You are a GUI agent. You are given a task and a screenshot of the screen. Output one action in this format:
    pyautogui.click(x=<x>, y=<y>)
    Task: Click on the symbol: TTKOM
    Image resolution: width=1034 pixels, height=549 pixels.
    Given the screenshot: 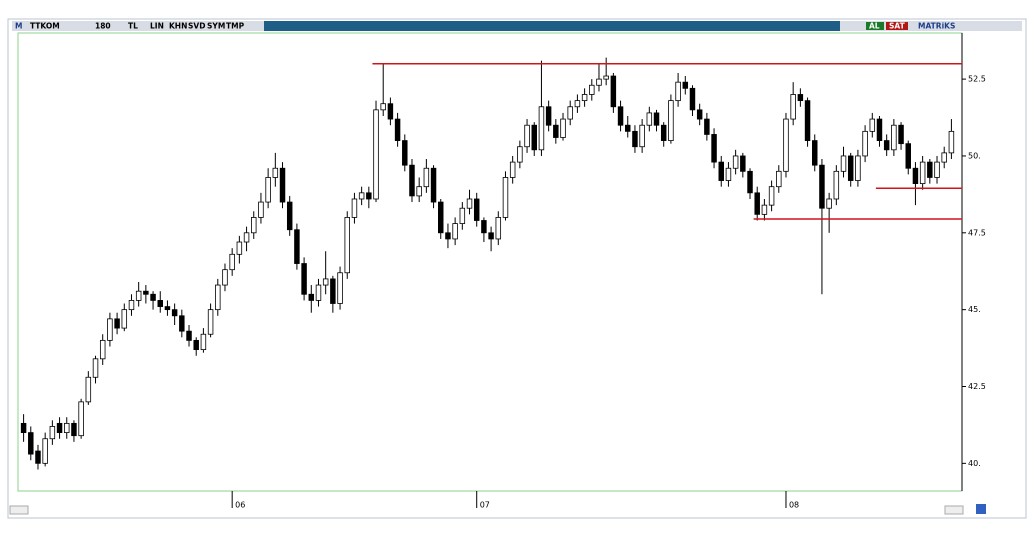 What is the action you would take?
    pyautogui.click(x=45, y=26)
    